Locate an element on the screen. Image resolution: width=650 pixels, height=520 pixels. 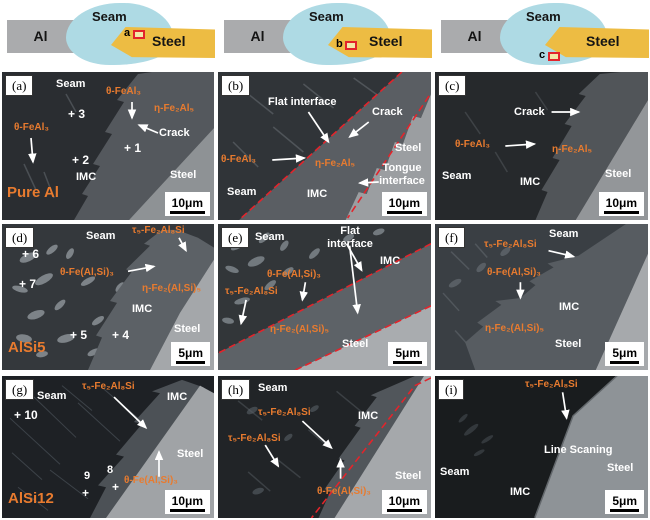
point-marker-5: + 5 is located at coordinates (79, 335).